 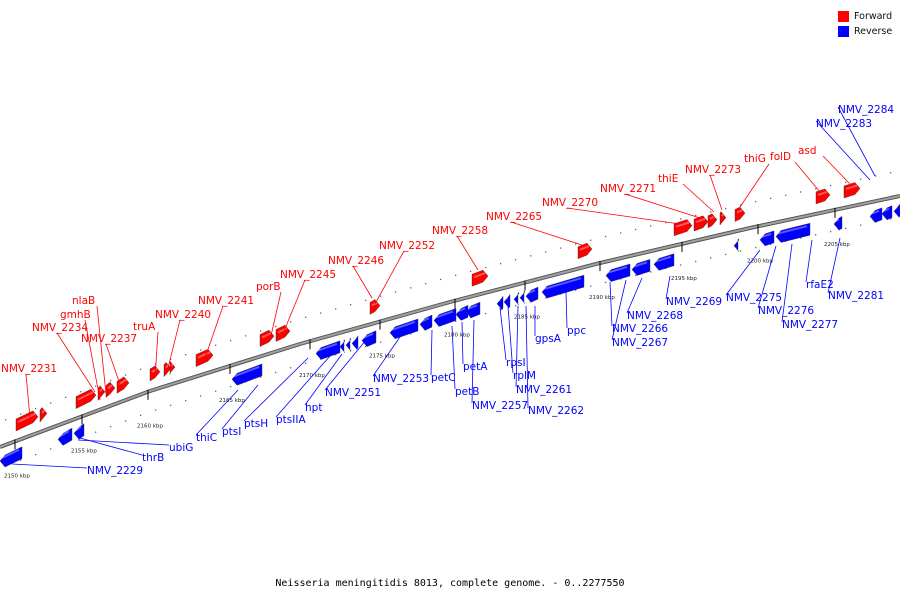 I want to click on legend-forward-label: Forward, so click(x=873, y=16).